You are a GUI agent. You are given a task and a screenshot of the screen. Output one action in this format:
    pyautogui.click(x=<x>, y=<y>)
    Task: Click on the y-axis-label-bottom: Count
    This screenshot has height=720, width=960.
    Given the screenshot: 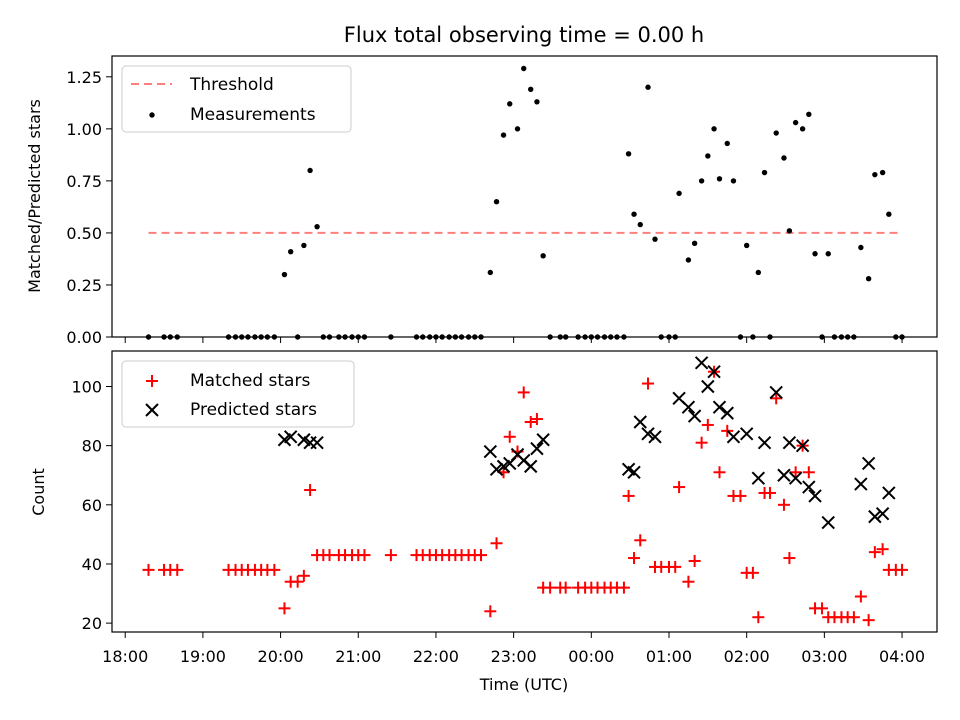 What is the action you would take?
    pyautogui.click(x=38, y=492)
    